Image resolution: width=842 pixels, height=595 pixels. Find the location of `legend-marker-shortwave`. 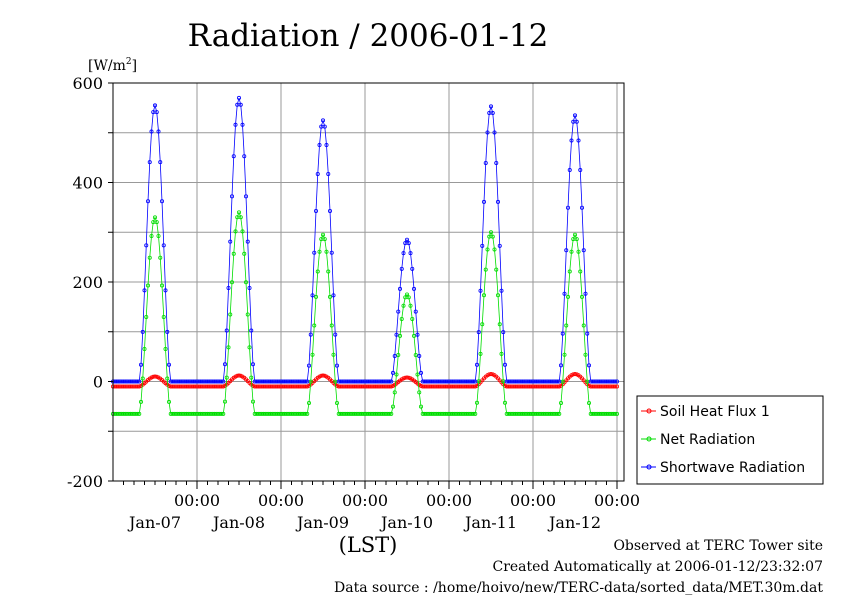

legend-marker-shortwave is located at coordinates (649, 467).